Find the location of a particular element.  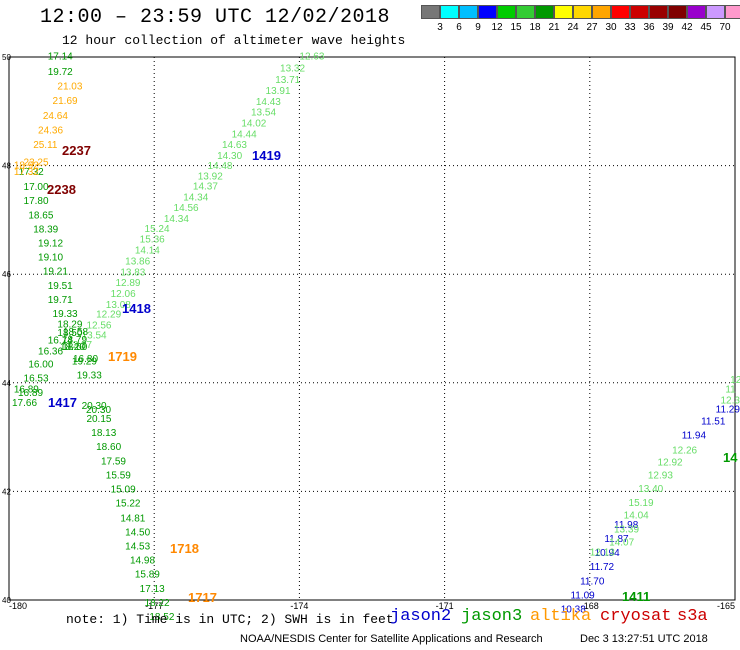

wave-height-value: 15.36 is located at coordinates (152, 240).